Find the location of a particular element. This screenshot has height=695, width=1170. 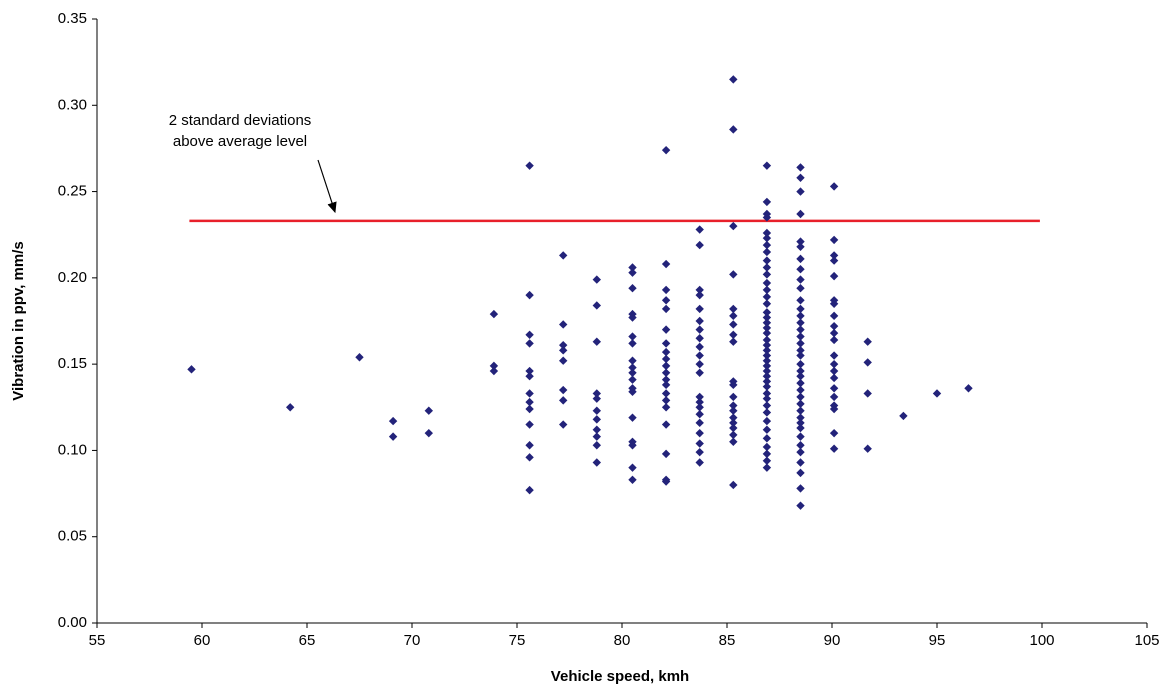

y-tick-label: 0.10 is located at coordinates (72, 449).